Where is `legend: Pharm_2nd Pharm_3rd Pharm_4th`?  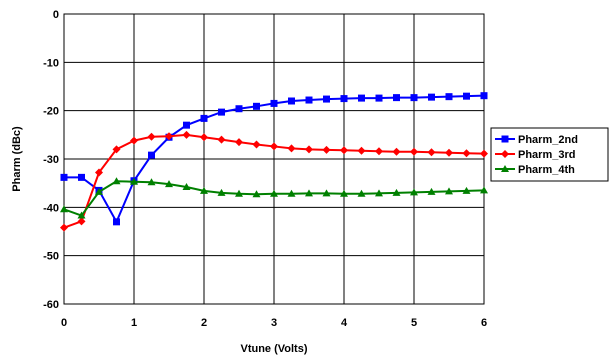
legend: Pharm_2nd Pharm_3rd Pharm_4th is located at coordinates (549, 154).